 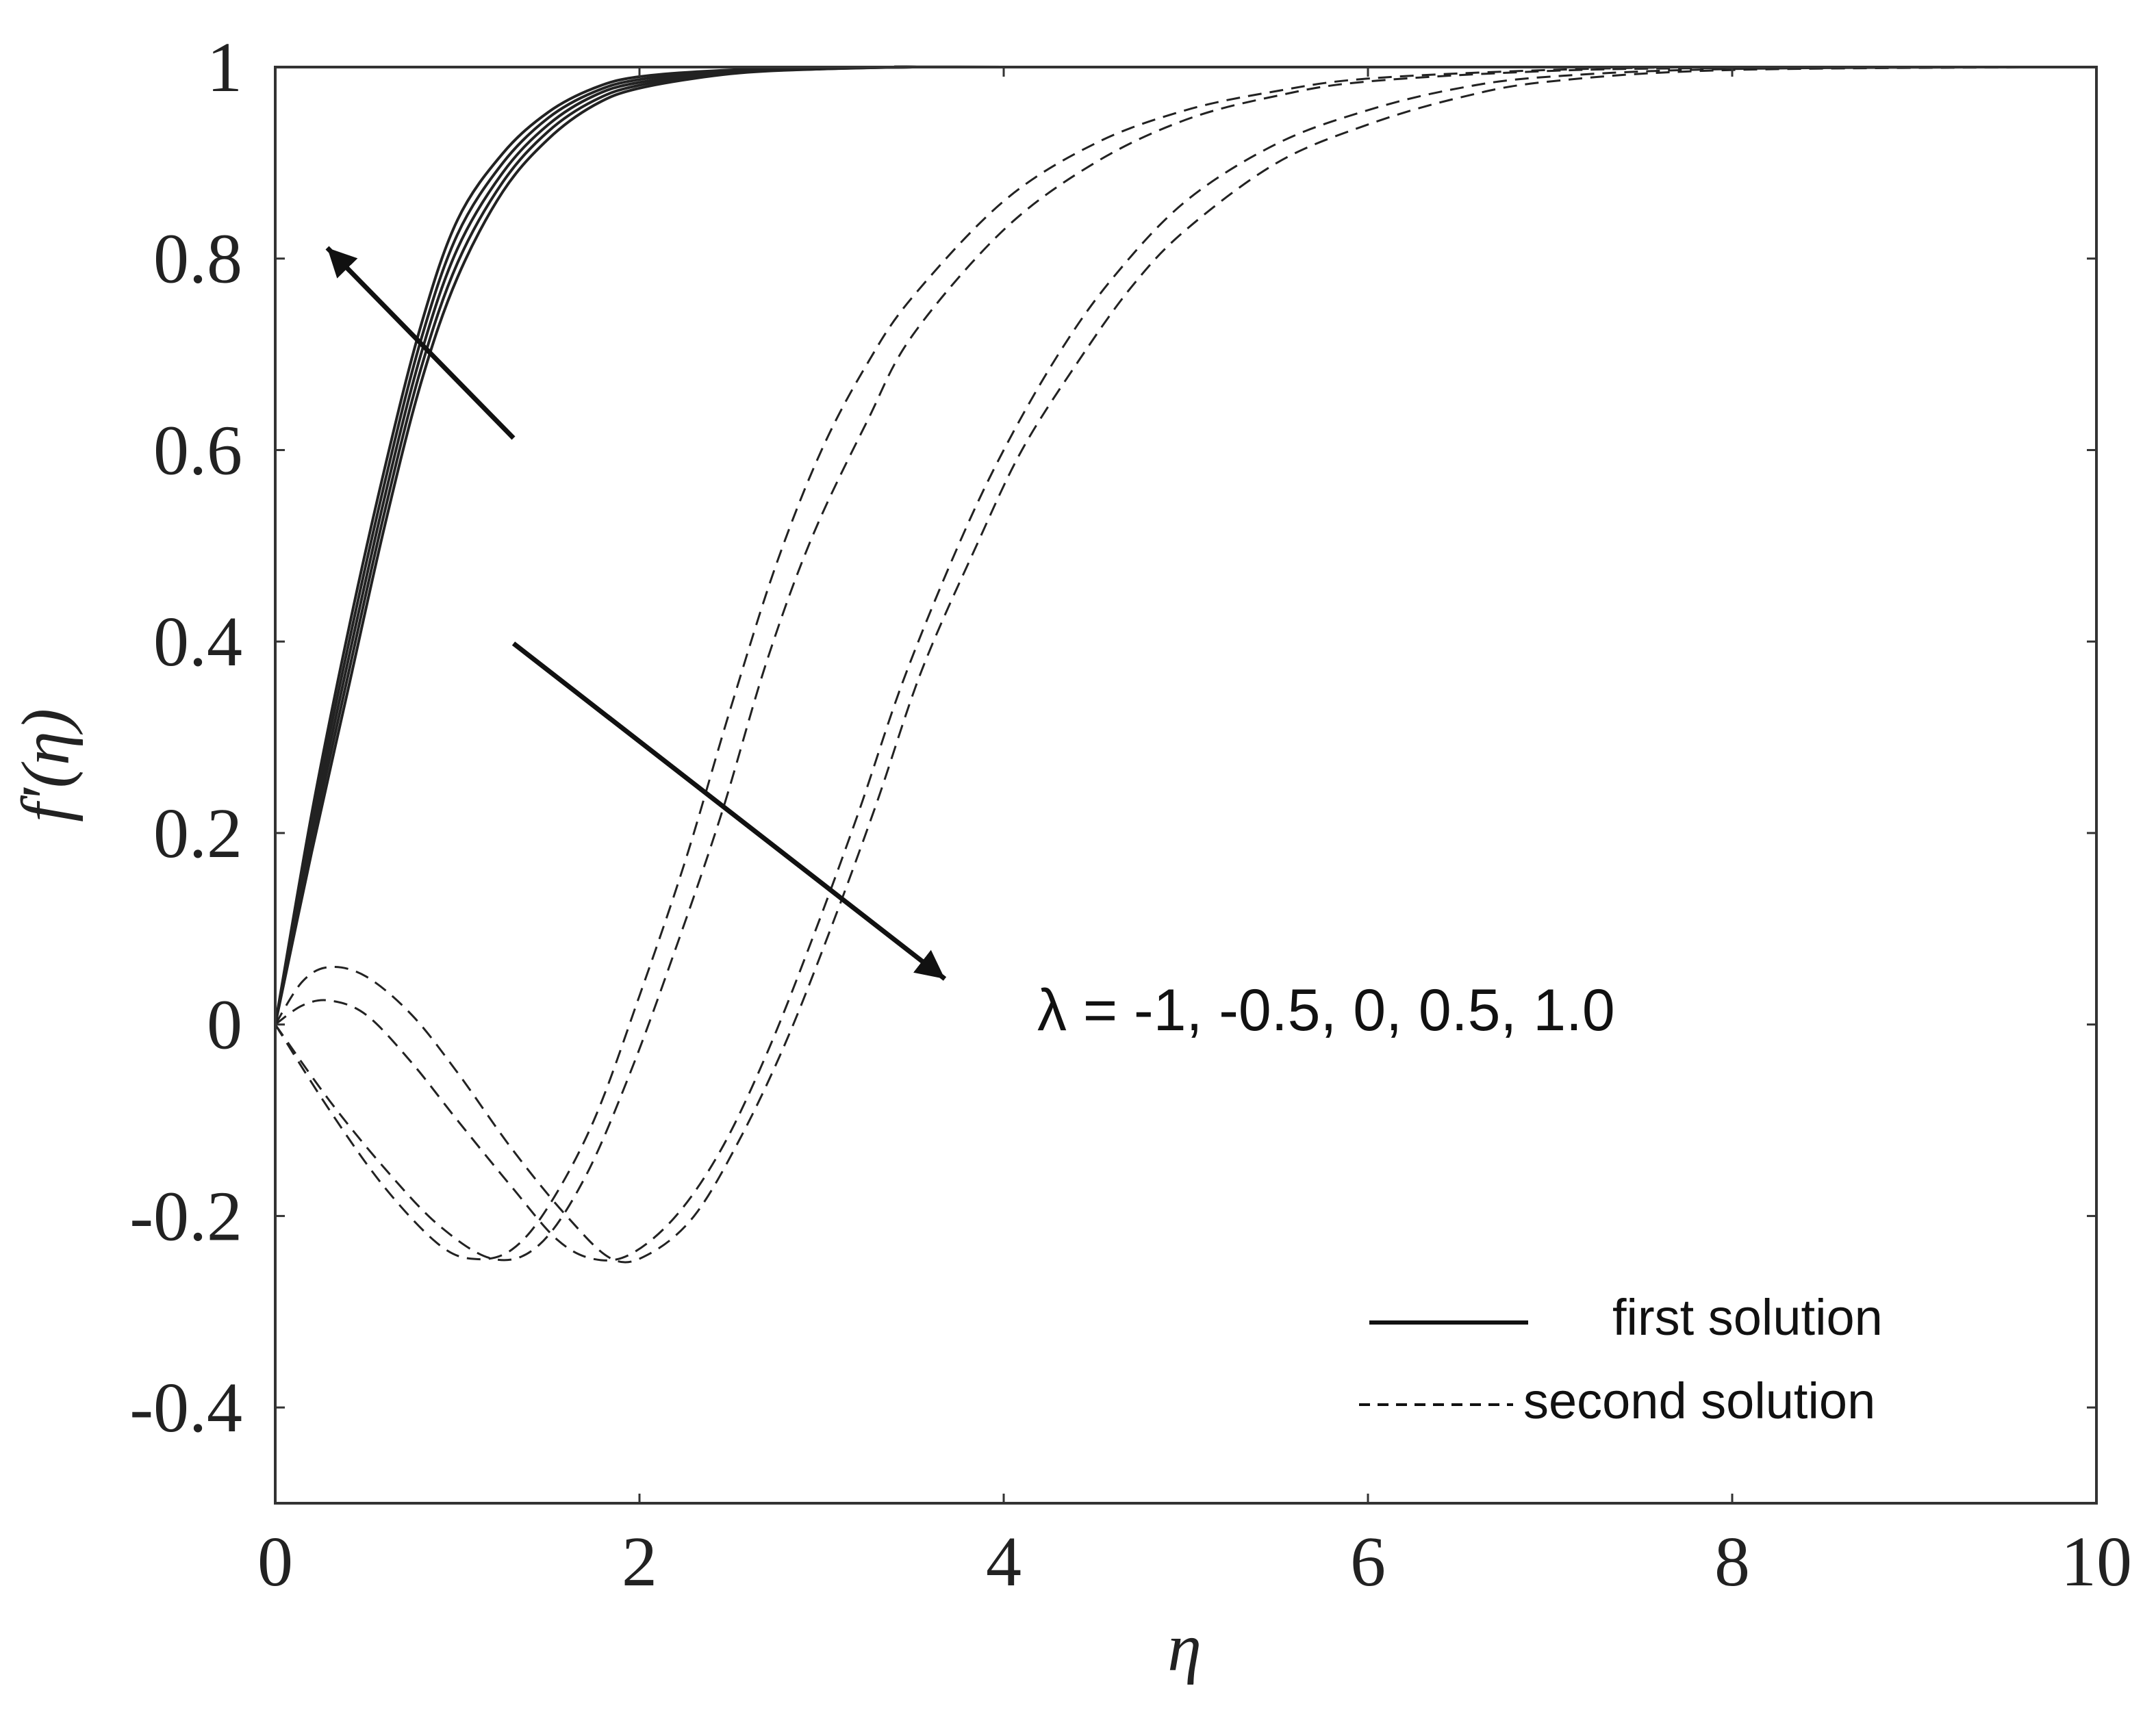 What do you see at coordinates (420, 343) in the screenshot?
I see `arrow-first-solution-trend` at bounding box center [420, 343].